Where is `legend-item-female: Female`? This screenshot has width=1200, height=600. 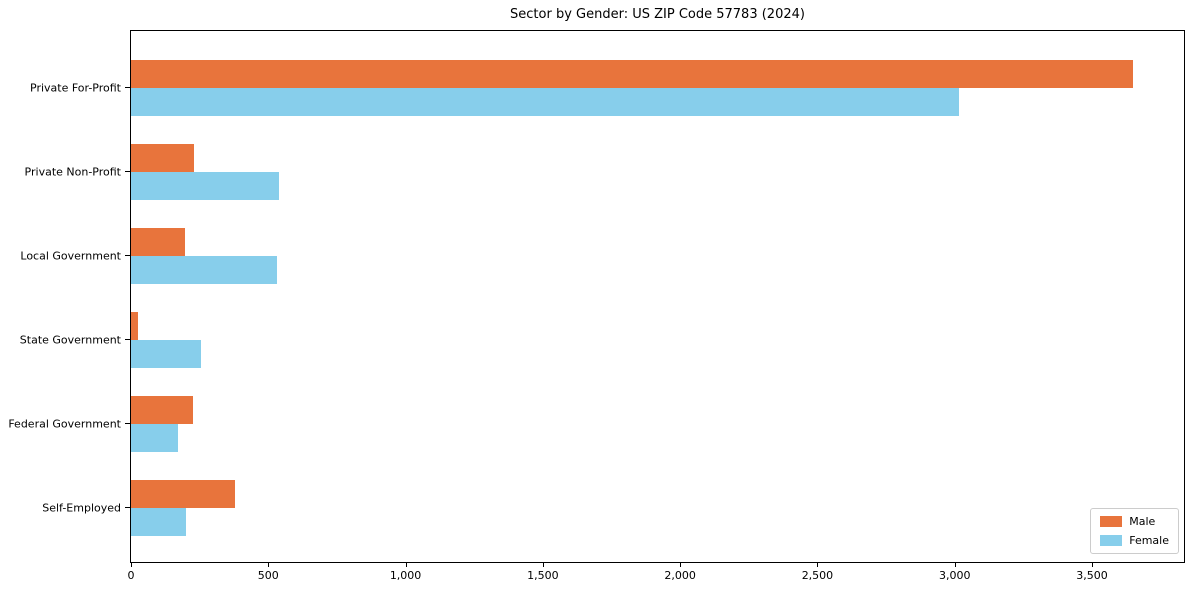 legend-item-female: Female is located at coordinates (1134, 540).